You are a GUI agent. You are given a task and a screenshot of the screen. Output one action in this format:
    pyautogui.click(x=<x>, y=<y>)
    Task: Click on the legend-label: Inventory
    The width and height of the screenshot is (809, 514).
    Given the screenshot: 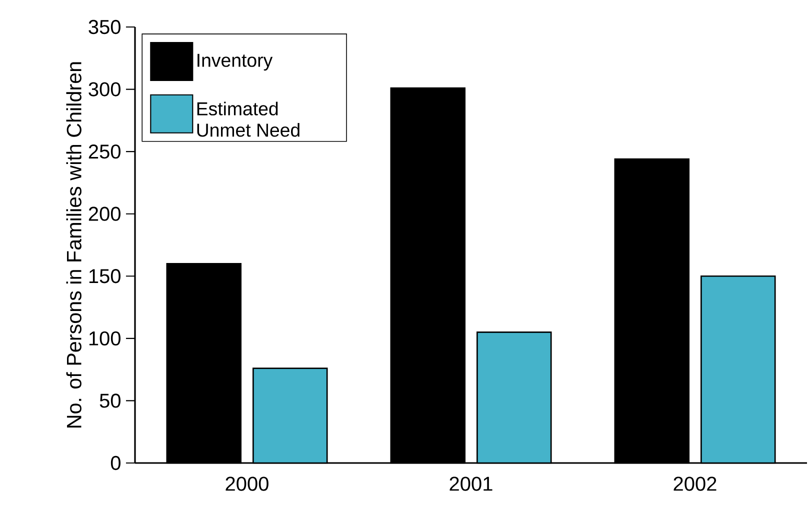 What is the action you would take?
    pyautogui.click(x=235, y=62)
    